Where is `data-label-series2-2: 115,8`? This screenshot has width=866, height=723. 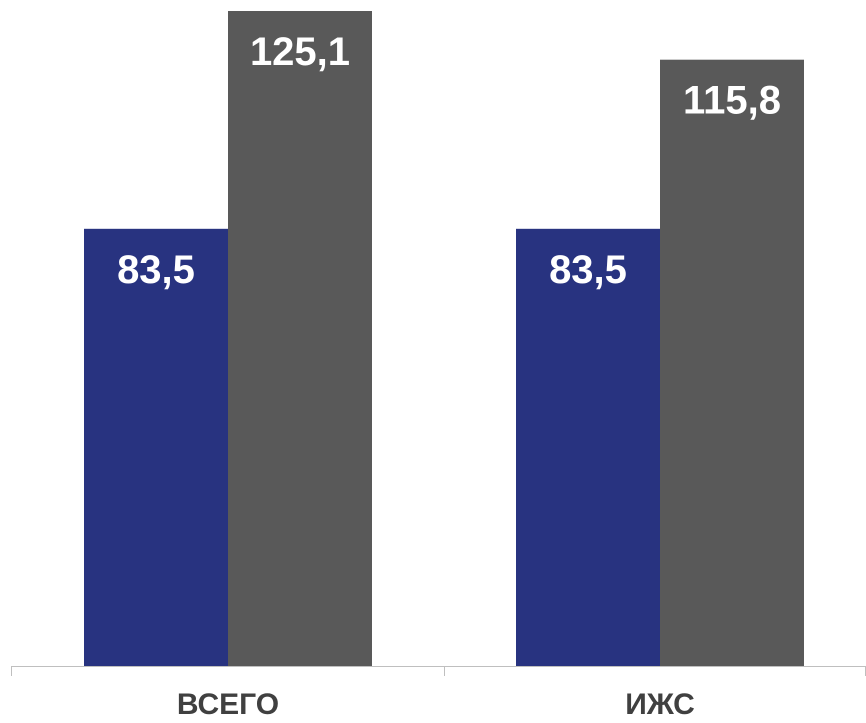
data-label-series2-2: 115,8 is located at coordinates (732, 101).